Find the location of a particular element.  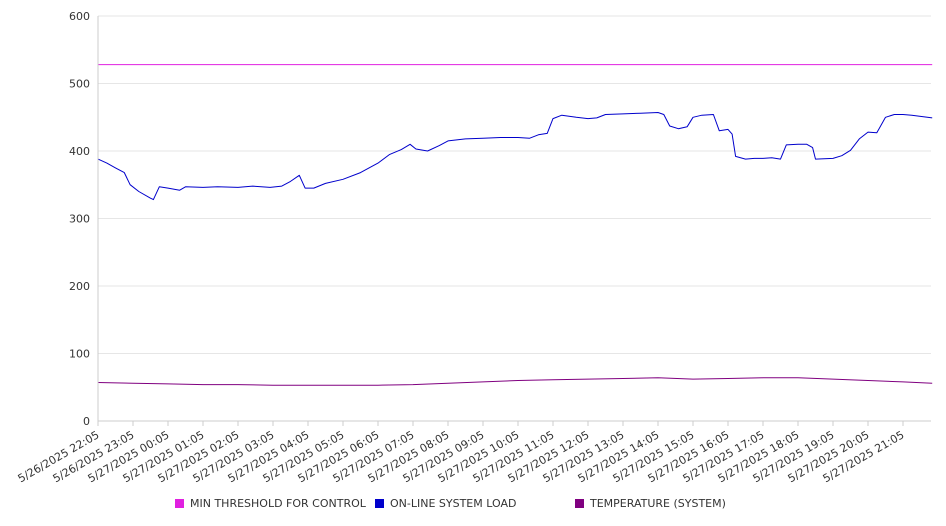

y-tick-label: 300 is located at coordinates (79, 219).